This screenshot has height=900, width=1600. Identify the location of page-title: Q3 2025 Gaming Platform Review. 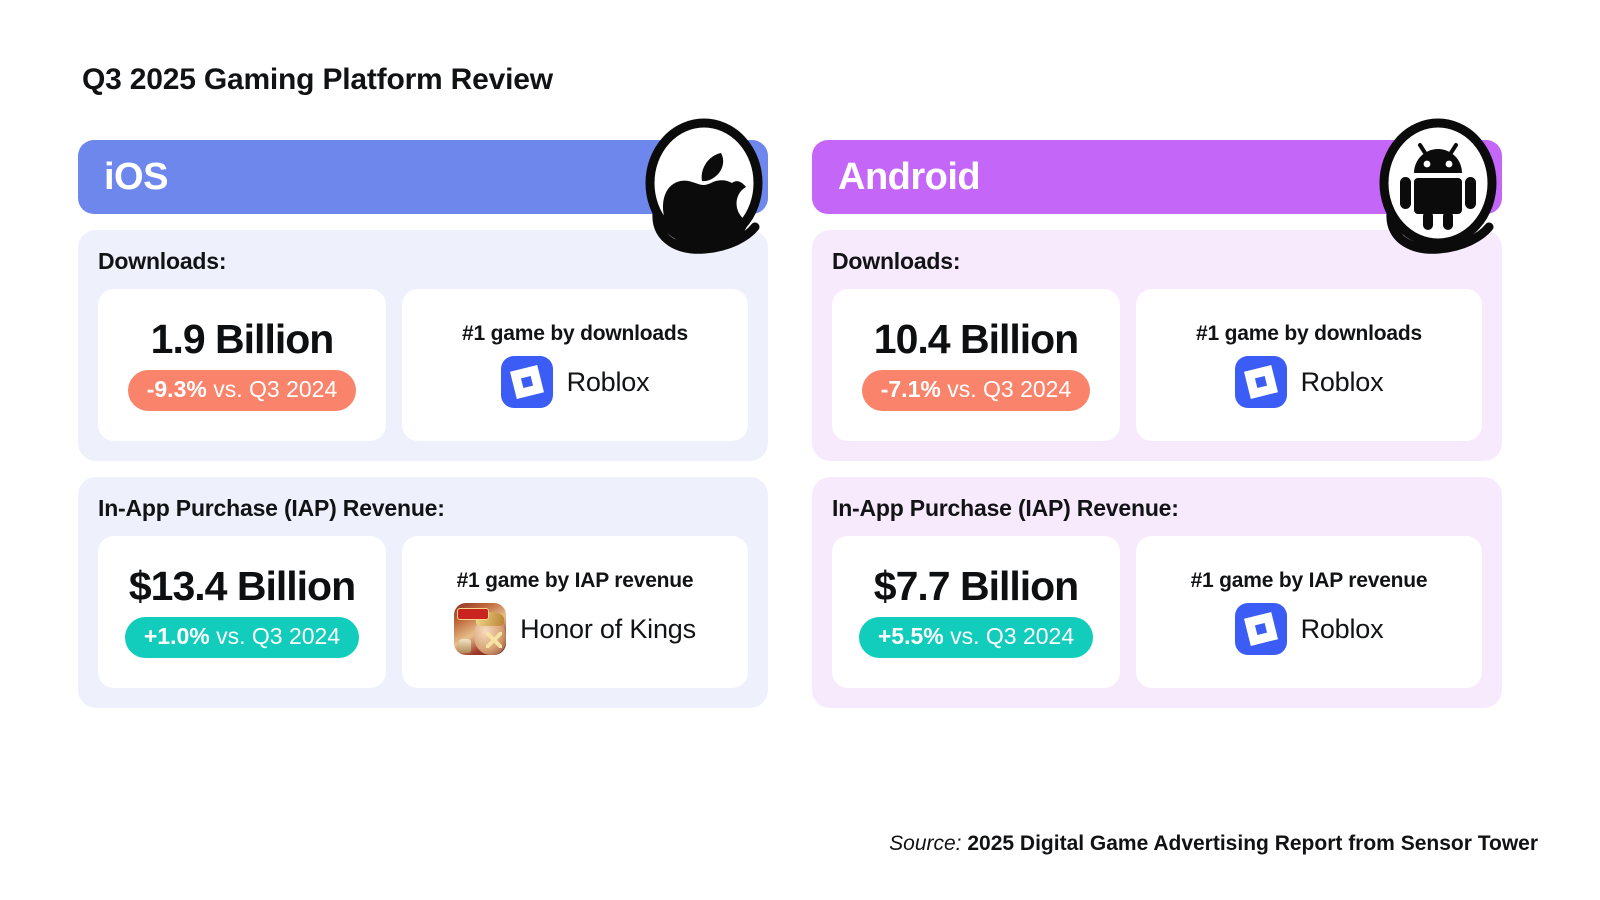
(317, 79).